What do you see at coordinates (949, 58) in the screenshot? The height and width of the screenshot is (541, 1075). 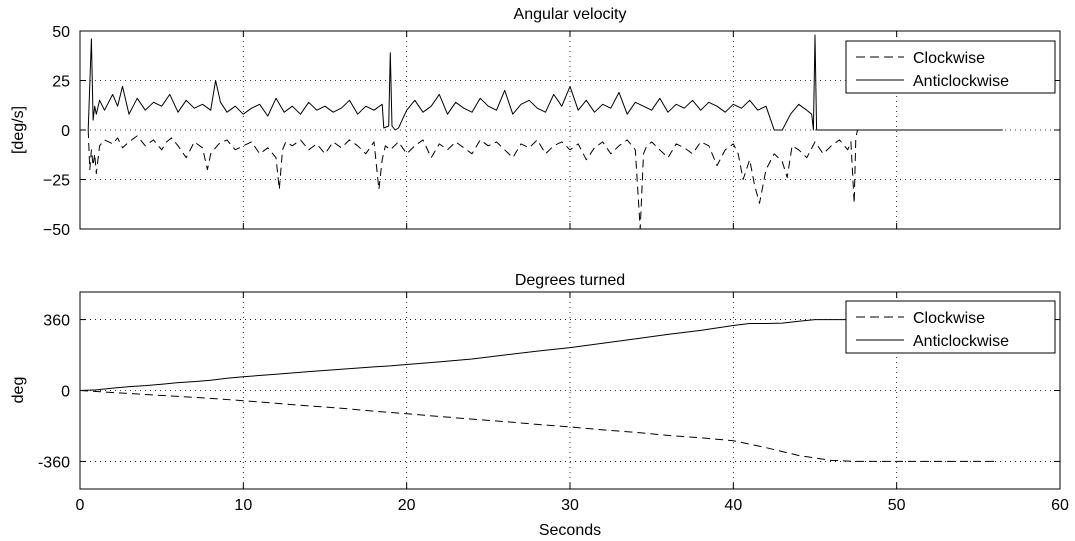 I see `velocity-legend-label-clockwise: Clockwise` at bounding box center [949, 58].